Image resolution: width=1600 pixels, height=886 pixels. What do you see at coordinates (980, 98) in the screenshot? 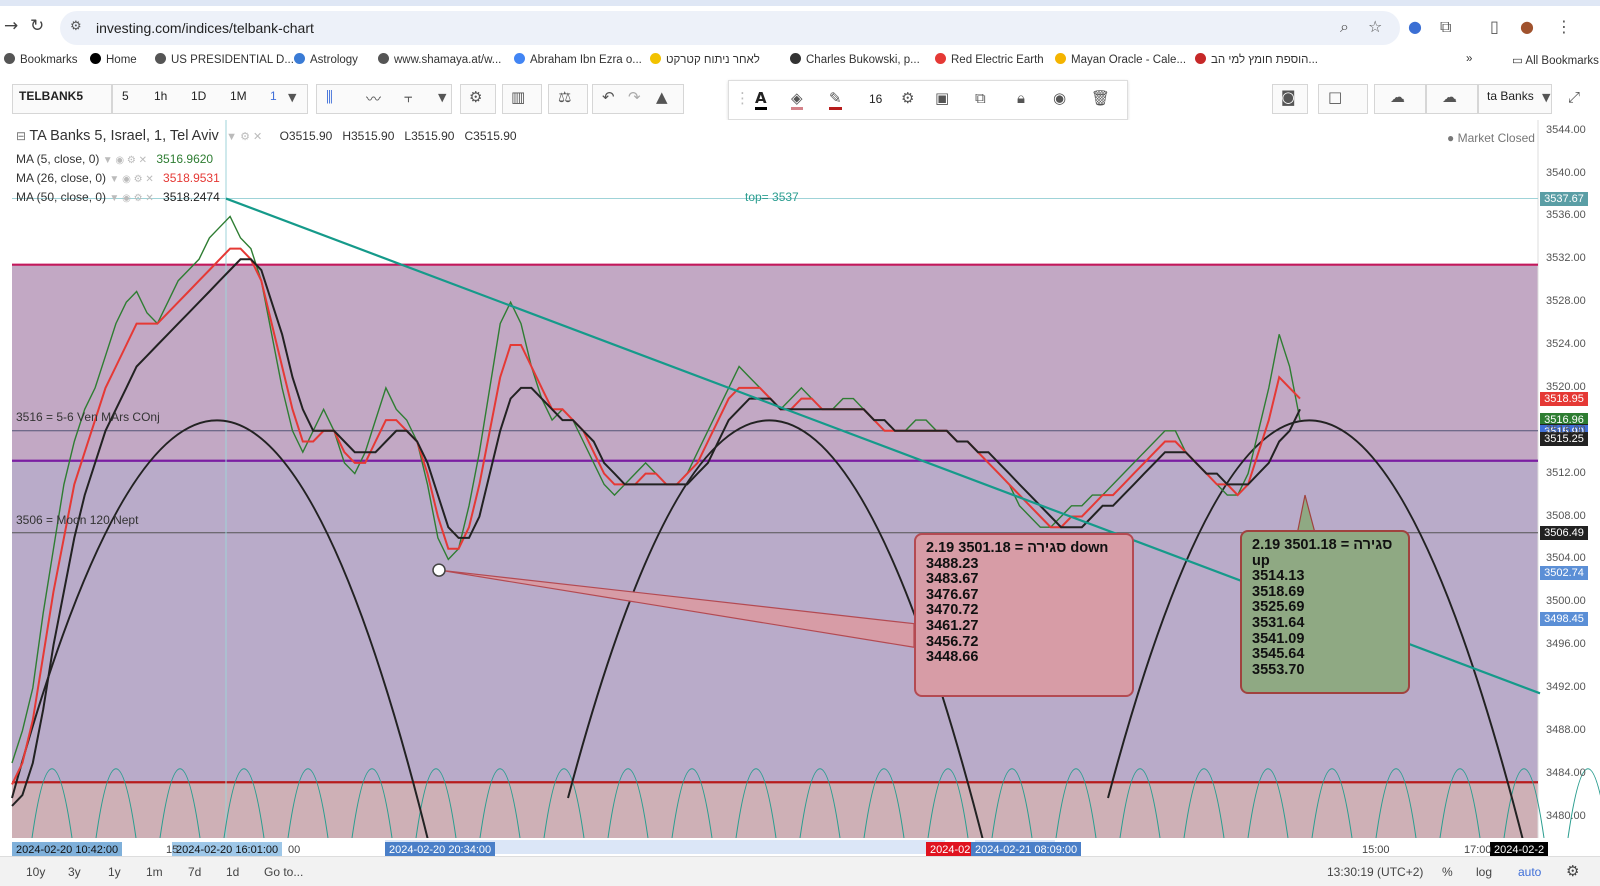
I see `clone-icon: ⧉` at bounding box center [980, 98].